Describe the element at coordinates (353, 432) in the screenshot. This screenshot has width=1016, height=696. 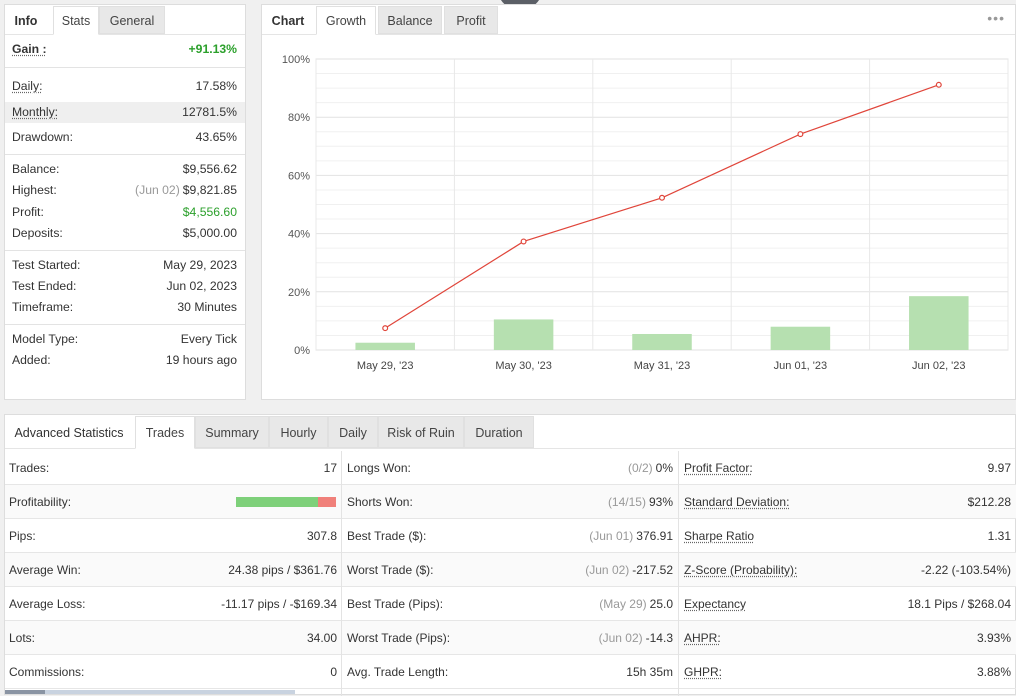
I see `tab-daily: Daily` at that location.